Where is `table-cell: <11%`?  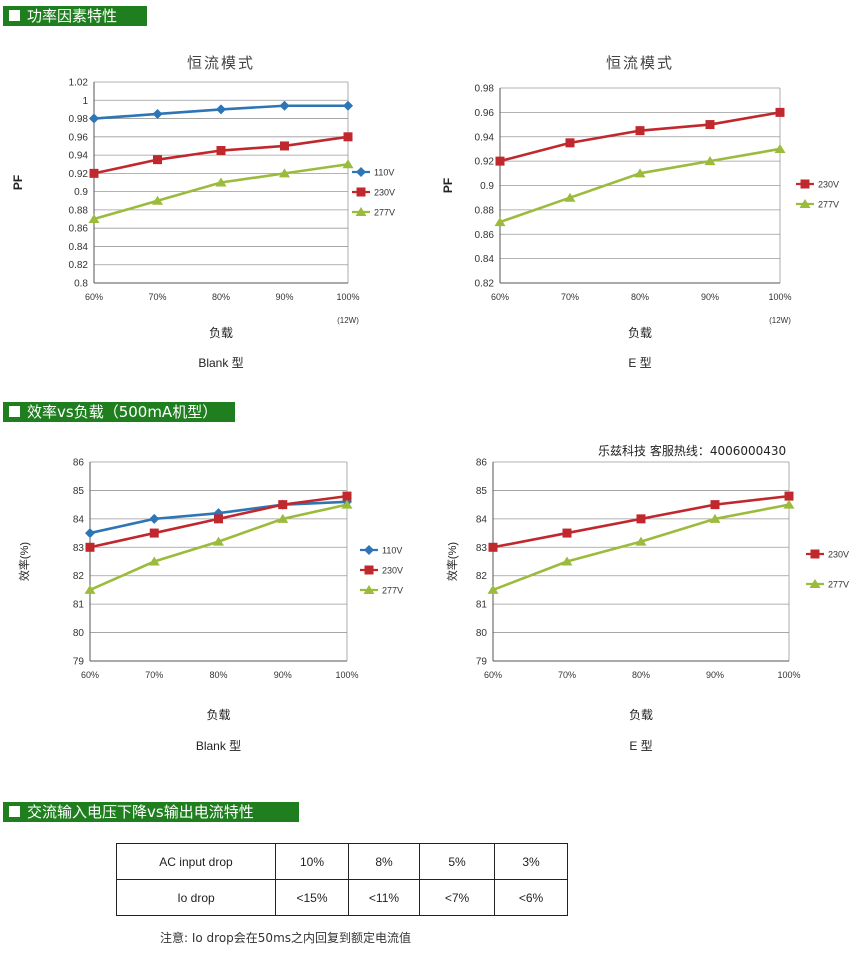
table-cell: <11% is located at coordinates (384, 897).